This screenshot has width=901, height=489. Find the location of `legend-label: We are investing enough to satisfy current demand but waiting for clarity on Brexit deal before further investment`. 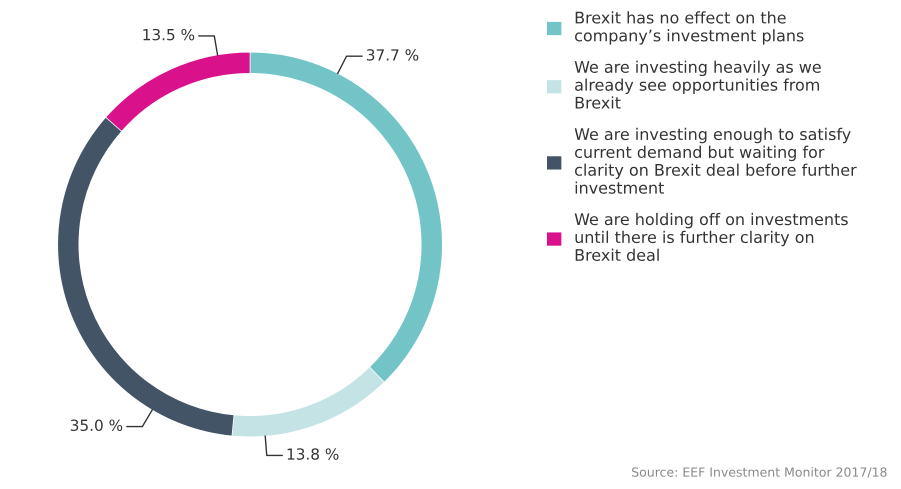

legend-label: We are investing enough to satisfy current demand but waiting for clarity on Brexit deal before further investment is located at coordinates (715, 161).